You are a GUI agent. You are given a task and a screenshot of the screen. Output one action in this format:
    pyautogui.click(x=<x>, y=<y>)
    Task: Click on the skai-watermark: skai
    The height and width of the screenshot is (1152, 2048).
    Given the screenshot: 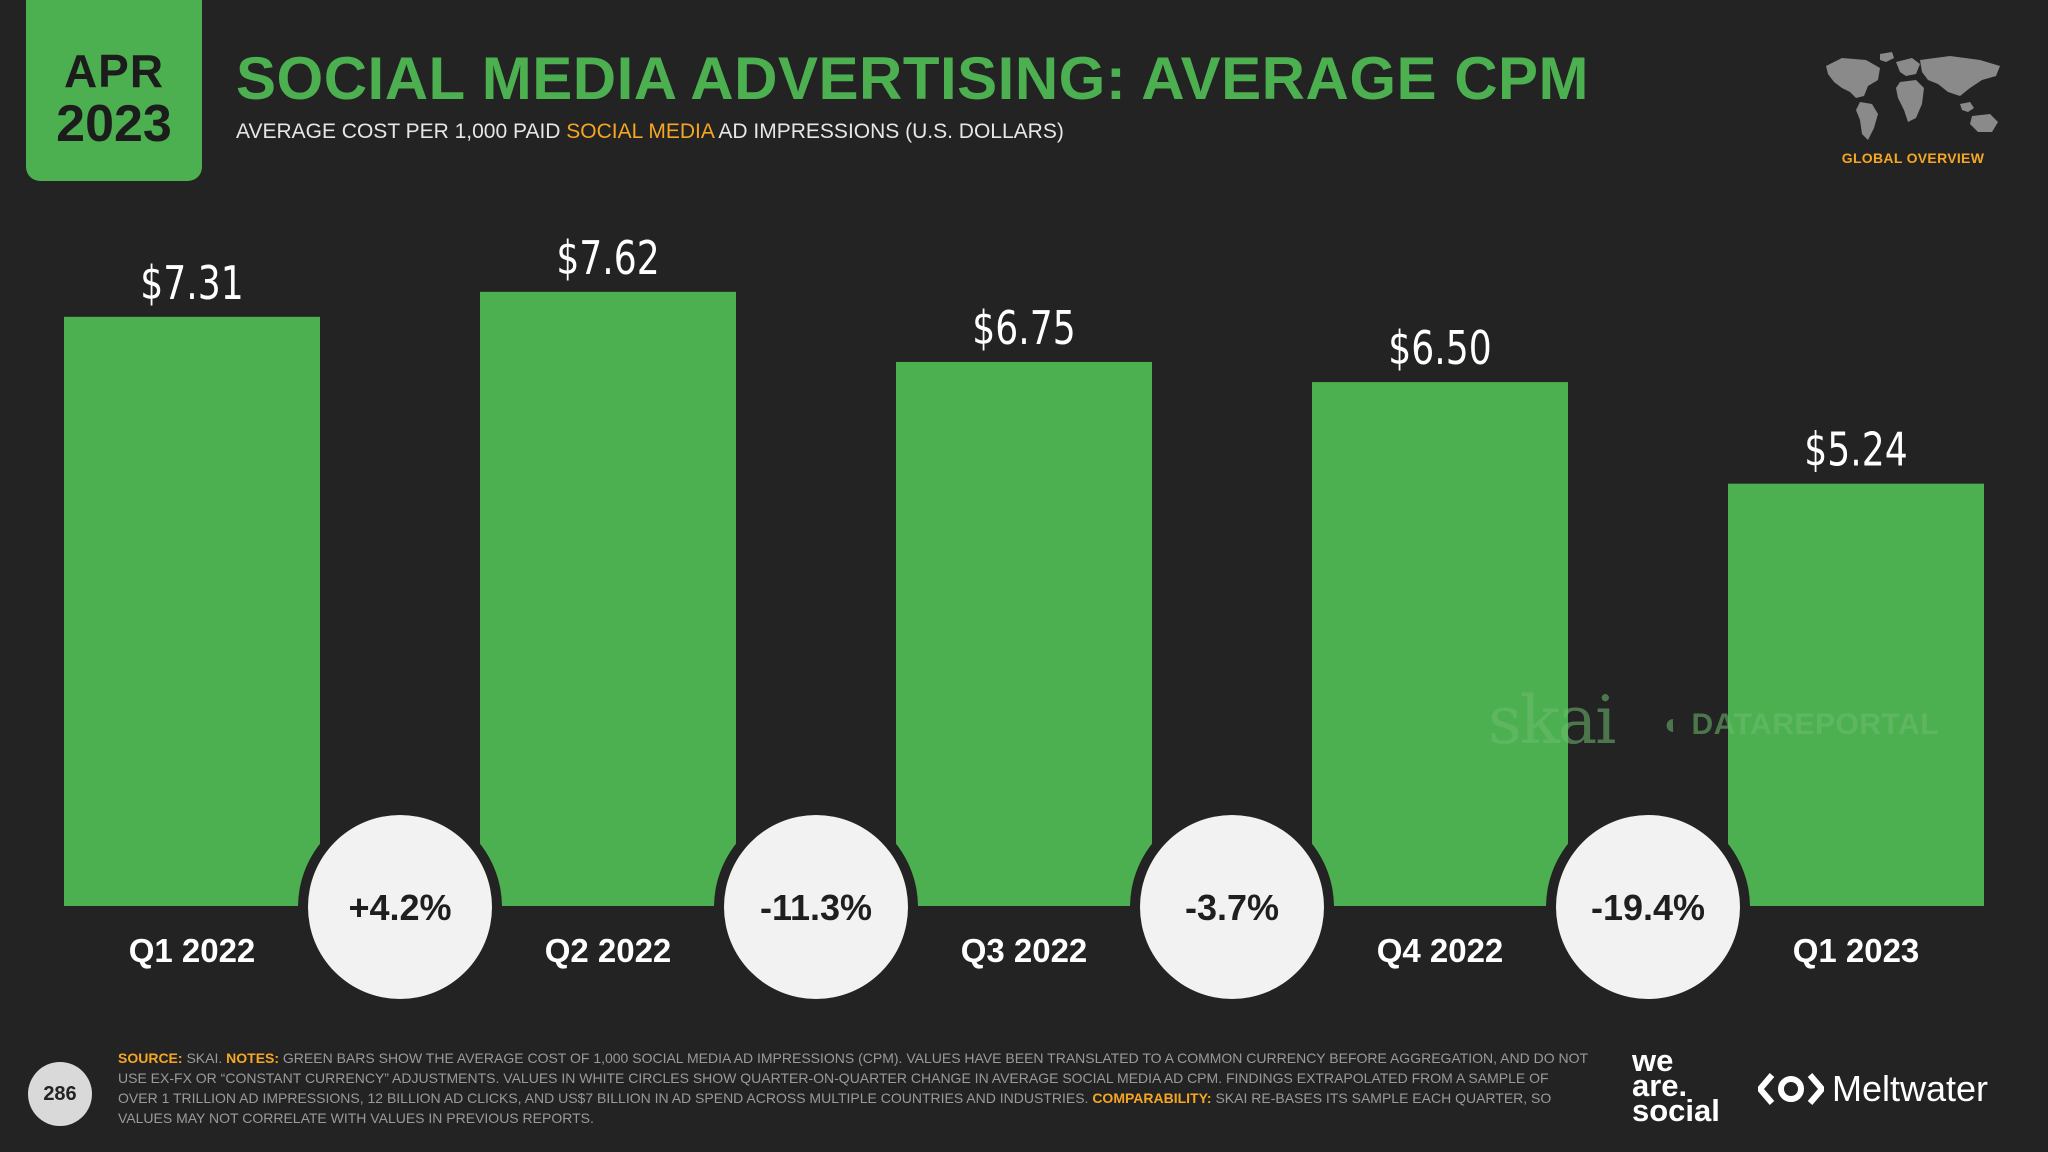 What is the action you would take?
    pyautogui.click(x=1552, y=720)
    